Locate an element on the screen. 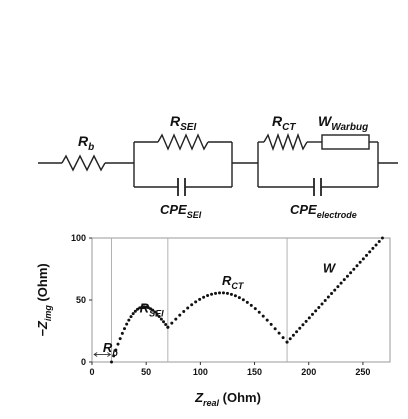 The image size is (408, 419). x-axis-ticks: 0 50 100 150 200 250 is located at coordinates (229, 369).